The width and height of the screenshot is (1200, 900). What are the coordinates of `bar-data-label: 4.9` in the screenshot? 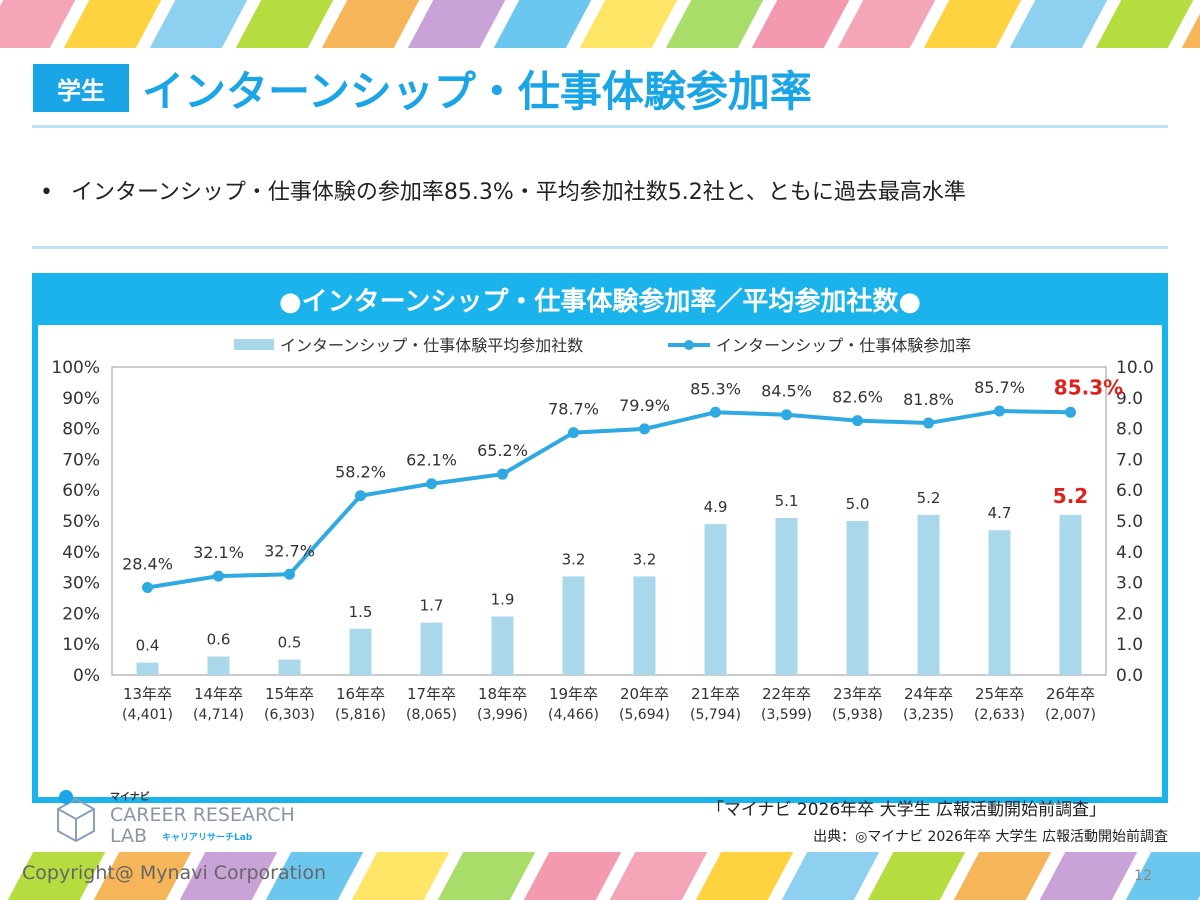 It's located at (716, 507).